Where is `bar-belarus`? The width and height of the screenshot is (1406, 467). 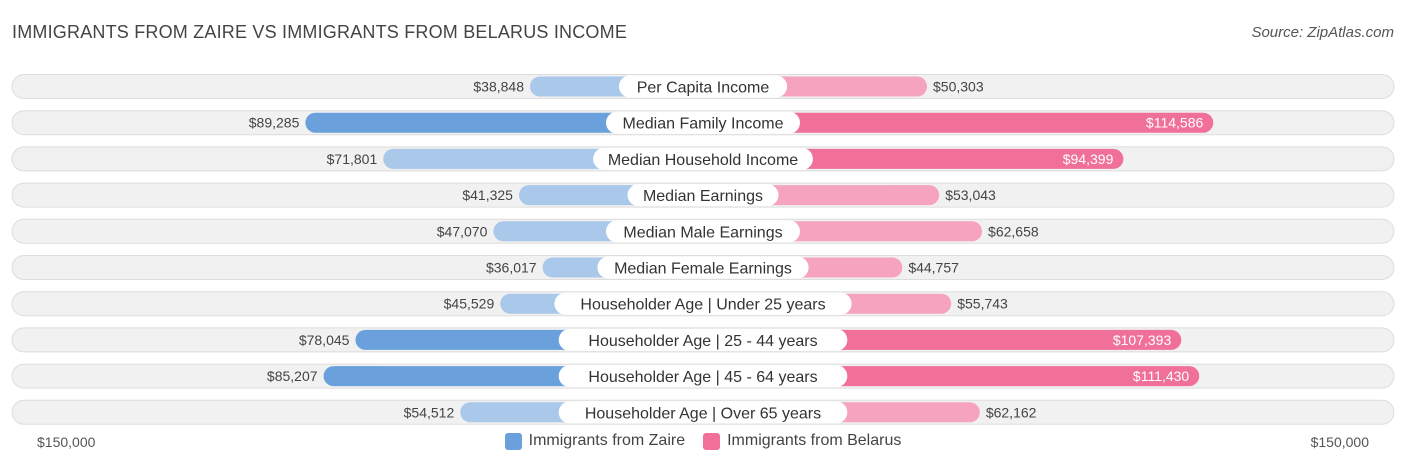
bar-belarus is located at coordinates (958, 122).